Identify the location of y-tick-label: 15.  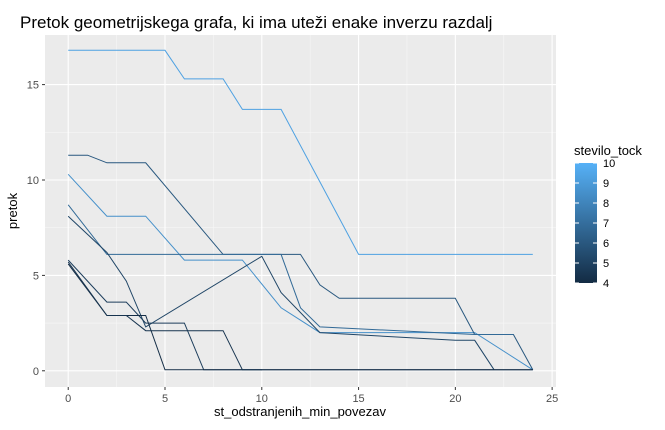
(33, 86).